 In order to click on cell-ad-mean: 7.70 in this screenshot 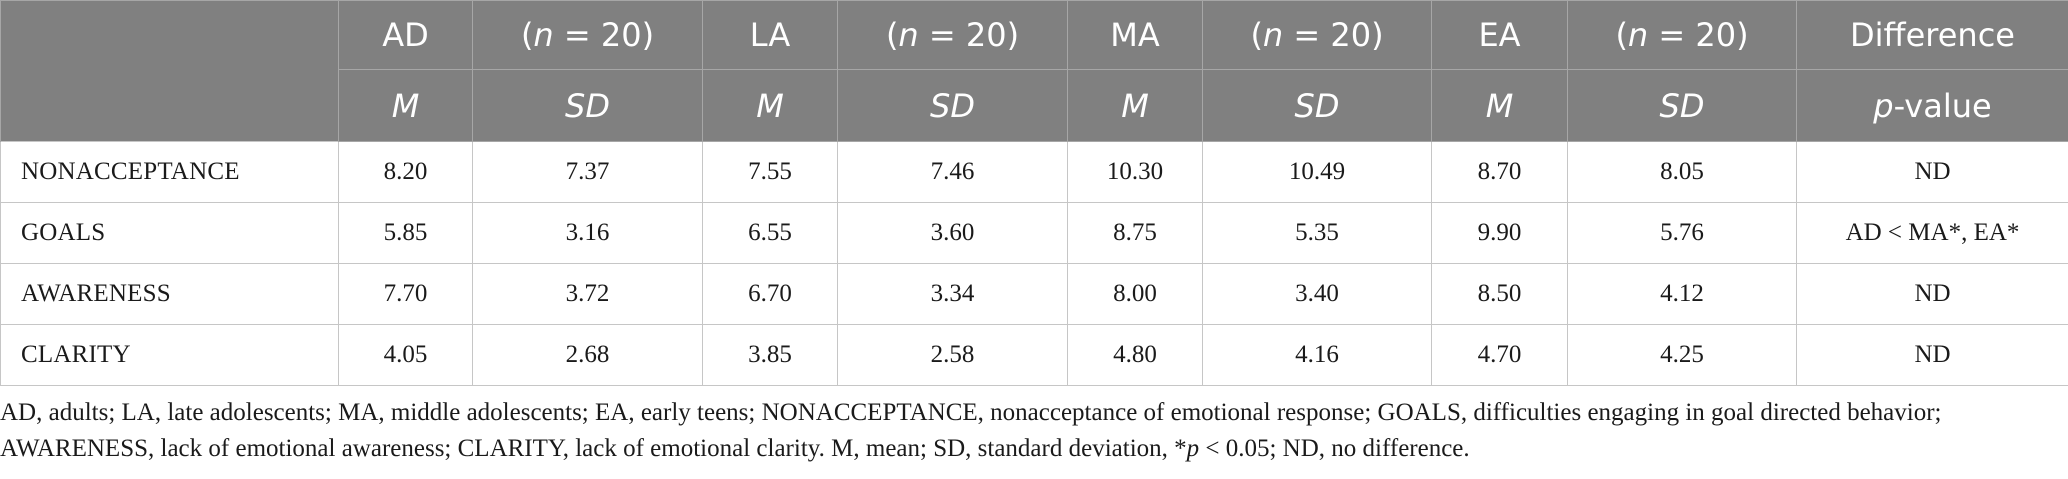, I will do `click(405, 294)`.